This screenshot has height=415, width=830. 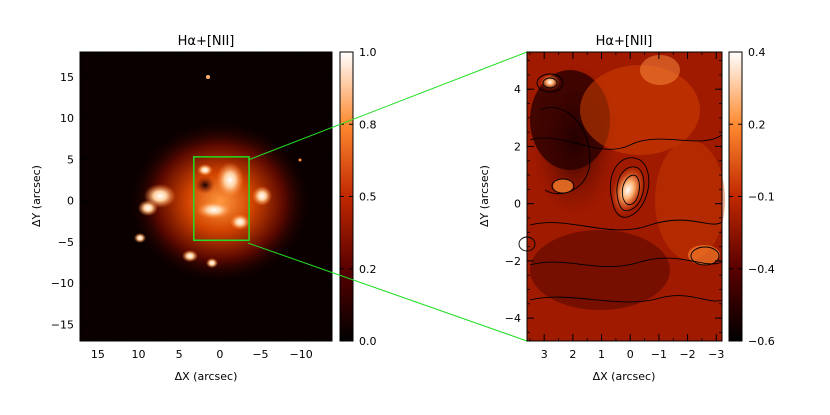 What do you see at coordinates (98, 354) in the screenshot?
I see `left-x-tick-label: 15` at bounding box center [98, 354].